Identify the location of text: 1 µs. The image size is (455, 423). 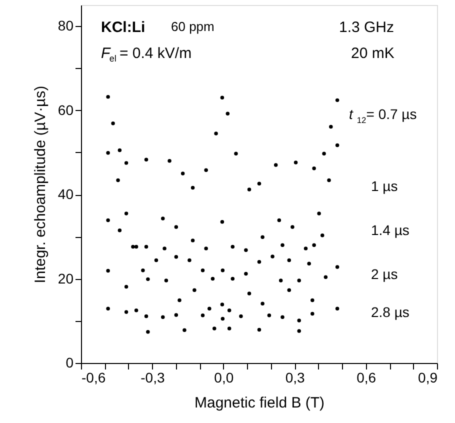
(384, 186).